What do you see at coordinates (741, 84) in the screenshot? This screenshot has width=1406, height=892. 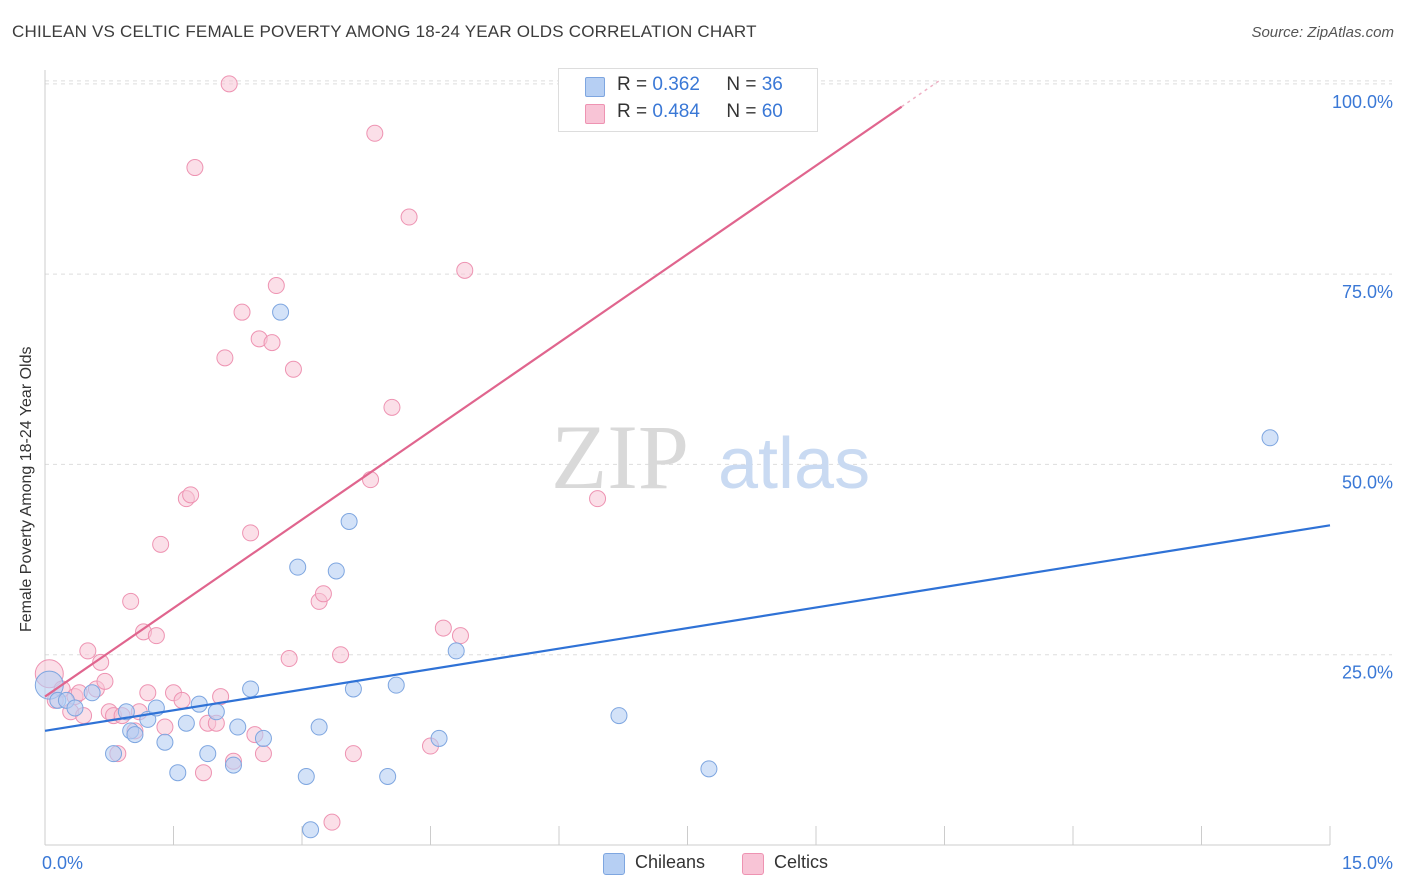 I see `chileans-n-label: N =` at bounding box center [741, 84].